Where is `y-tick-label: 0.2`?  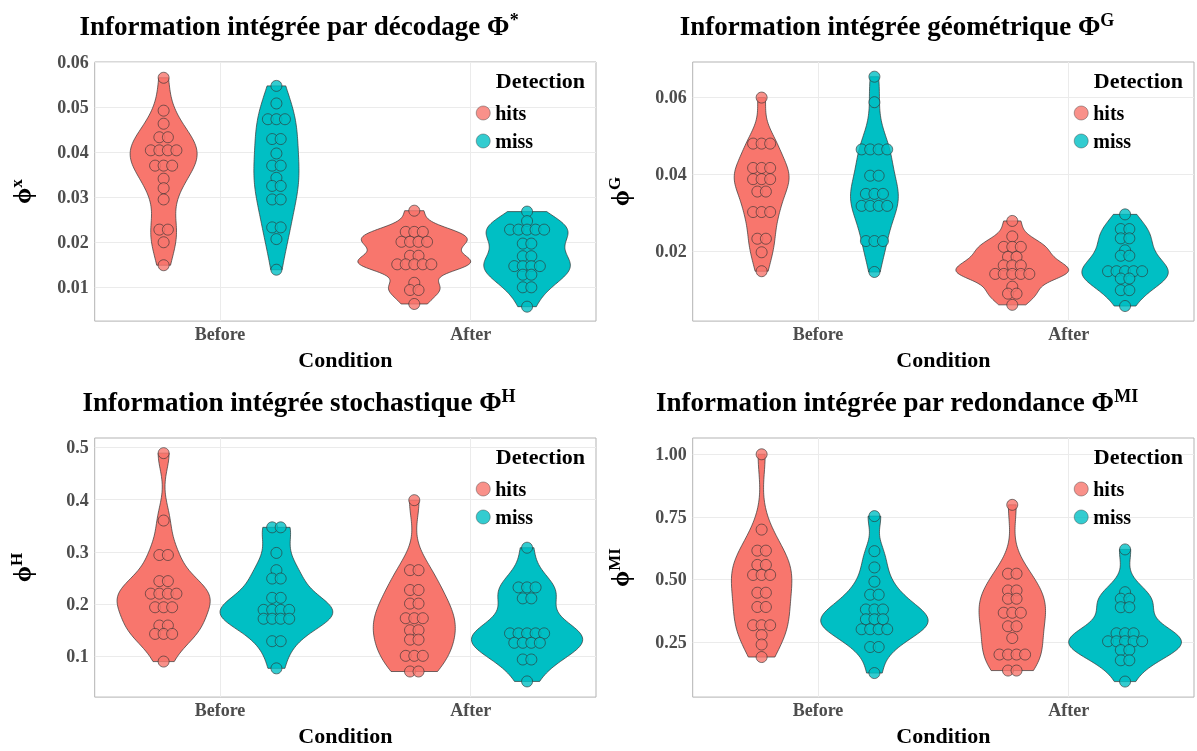
y-tick-label: 0.2 is located at coordinates (77, 603).